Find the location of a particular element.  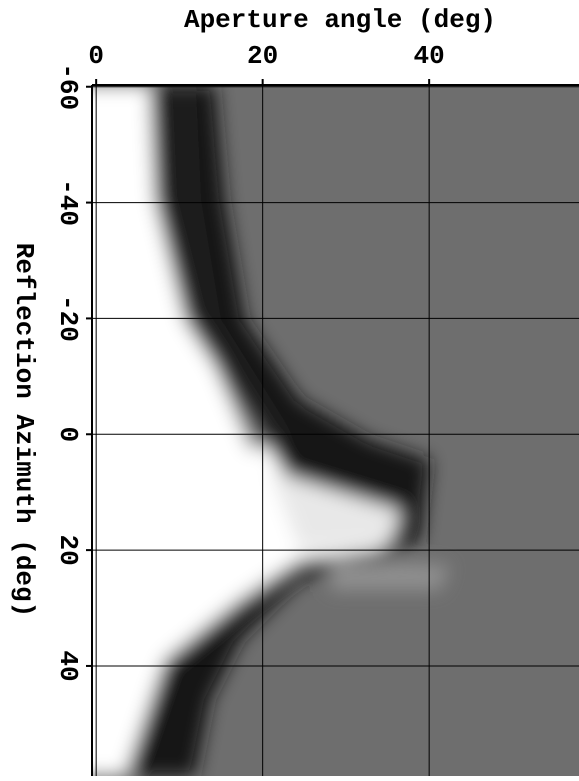

y-tick-label: -40 is located at coordinates (68, 202).